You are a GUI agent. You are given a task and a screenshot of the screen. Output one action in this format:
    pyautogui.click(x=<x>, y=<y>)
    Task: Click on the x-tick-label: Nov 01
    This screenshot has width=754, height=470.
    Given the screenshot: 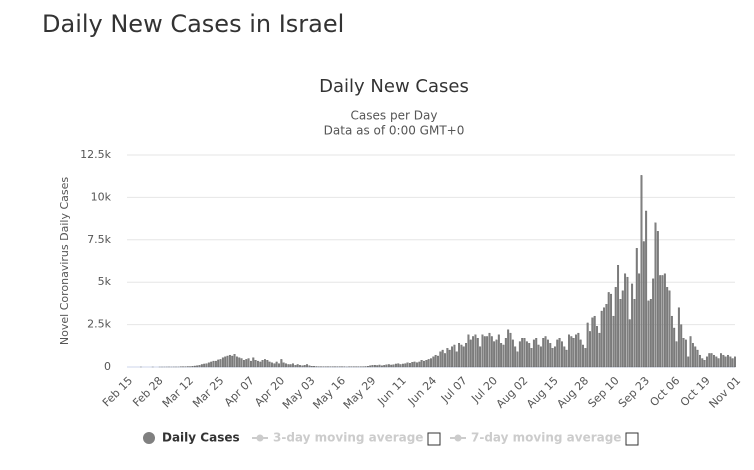 What is the action you would take?
    pyautogui.click(x=724, y=392)
    